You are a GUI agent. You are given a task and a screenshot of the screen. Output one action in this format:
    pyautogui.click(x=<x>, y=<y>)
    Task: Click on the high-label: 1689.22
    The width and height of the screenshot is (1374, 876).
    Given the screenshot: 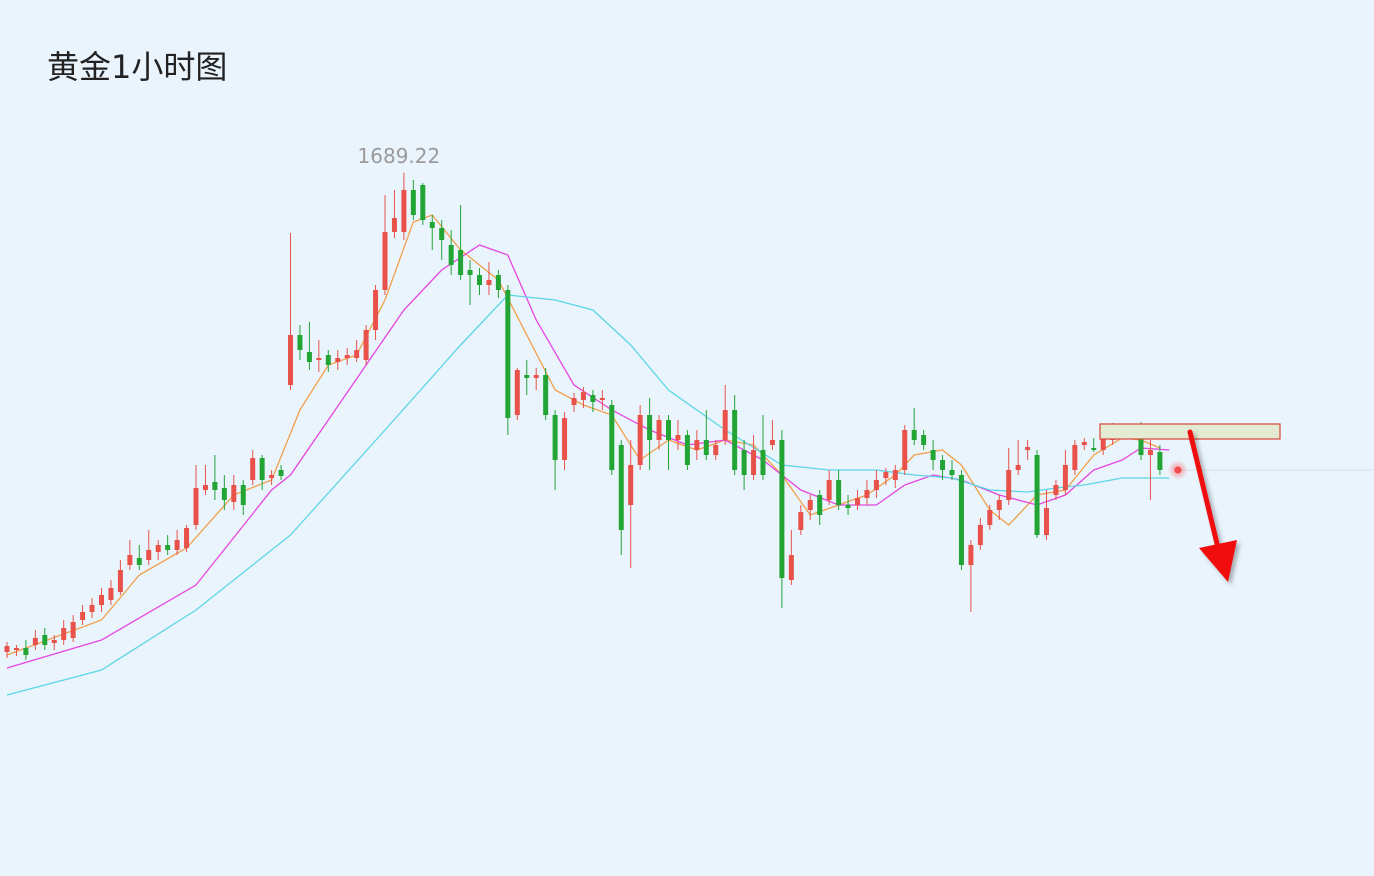 What is the action you would take?
    pyautogui.click(x=399, y=156)
    